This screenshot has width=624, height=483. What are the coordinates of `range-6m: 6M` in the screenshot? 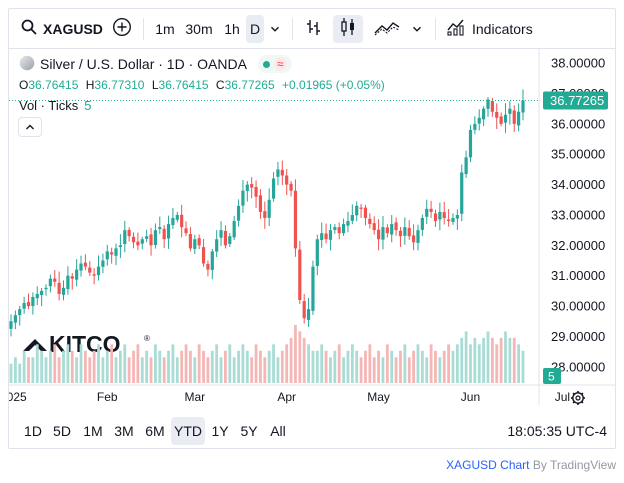 It's located at (155, 431).